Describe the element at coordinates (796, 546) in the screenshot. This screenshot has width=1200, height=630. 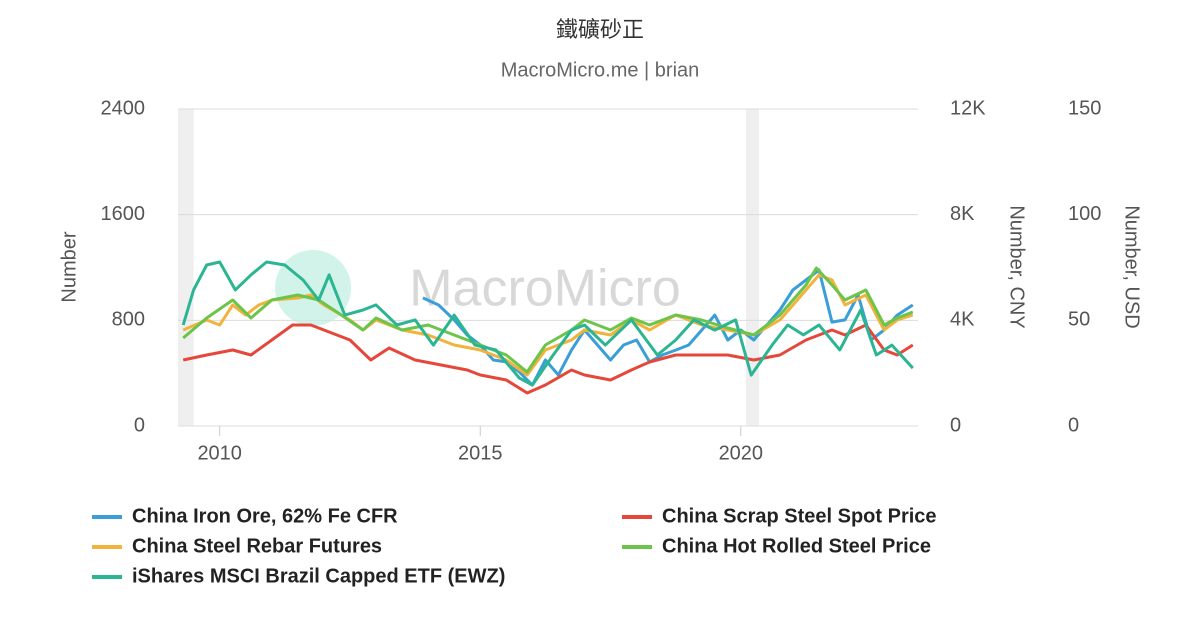
I see `legend-label: China Hot Rolled Steel Price` at that location.